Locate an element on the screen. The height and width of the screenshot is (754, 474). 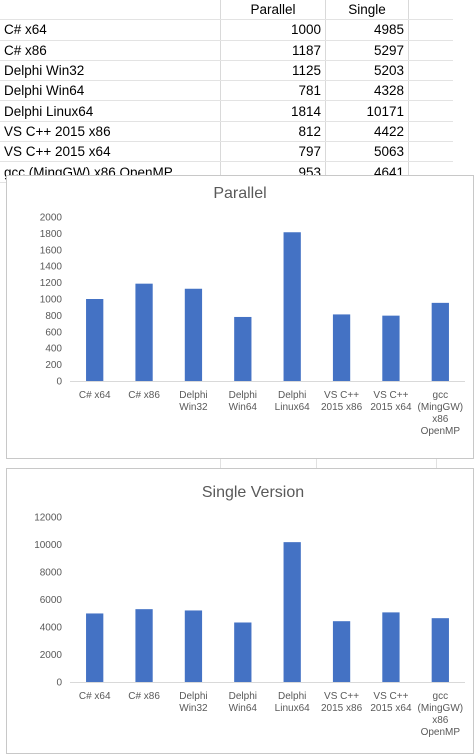
cell-single: 10171 is located at coordinates (367, 111).